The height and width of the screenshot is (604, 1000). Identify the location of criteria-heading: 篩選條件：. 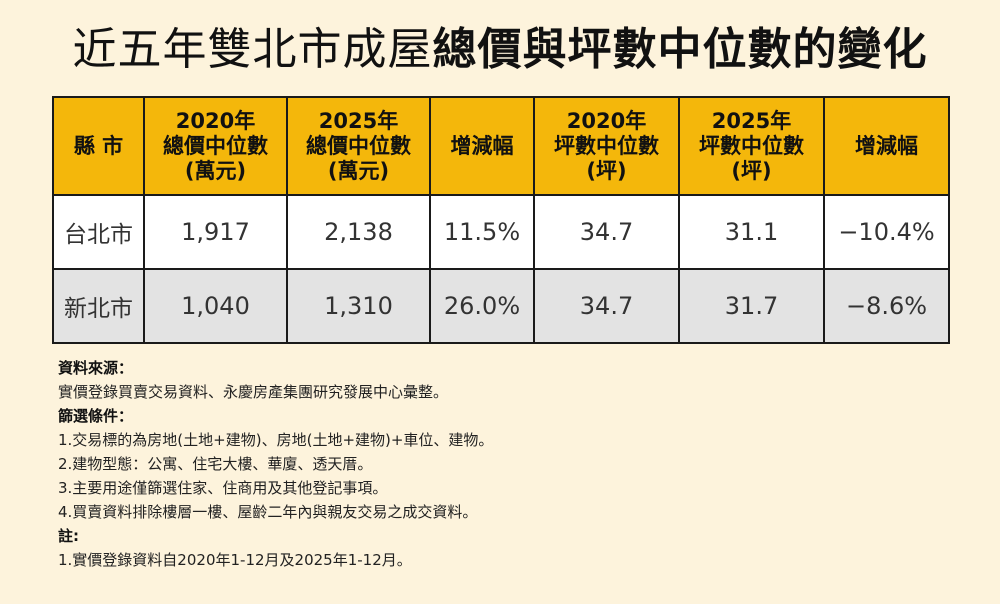
(96, 416).